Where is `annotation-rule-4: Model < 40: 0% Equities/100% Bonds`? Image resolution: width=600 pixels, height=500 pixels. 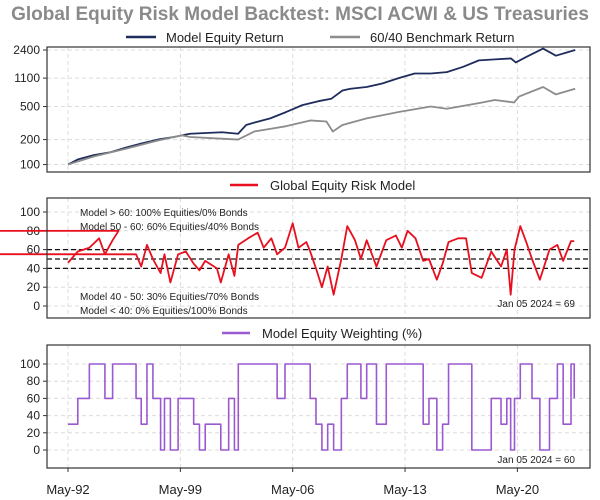
annotation-rule-4: Model < 40: 0% Equities/100% Bonds is located at coordinates (164, 311).